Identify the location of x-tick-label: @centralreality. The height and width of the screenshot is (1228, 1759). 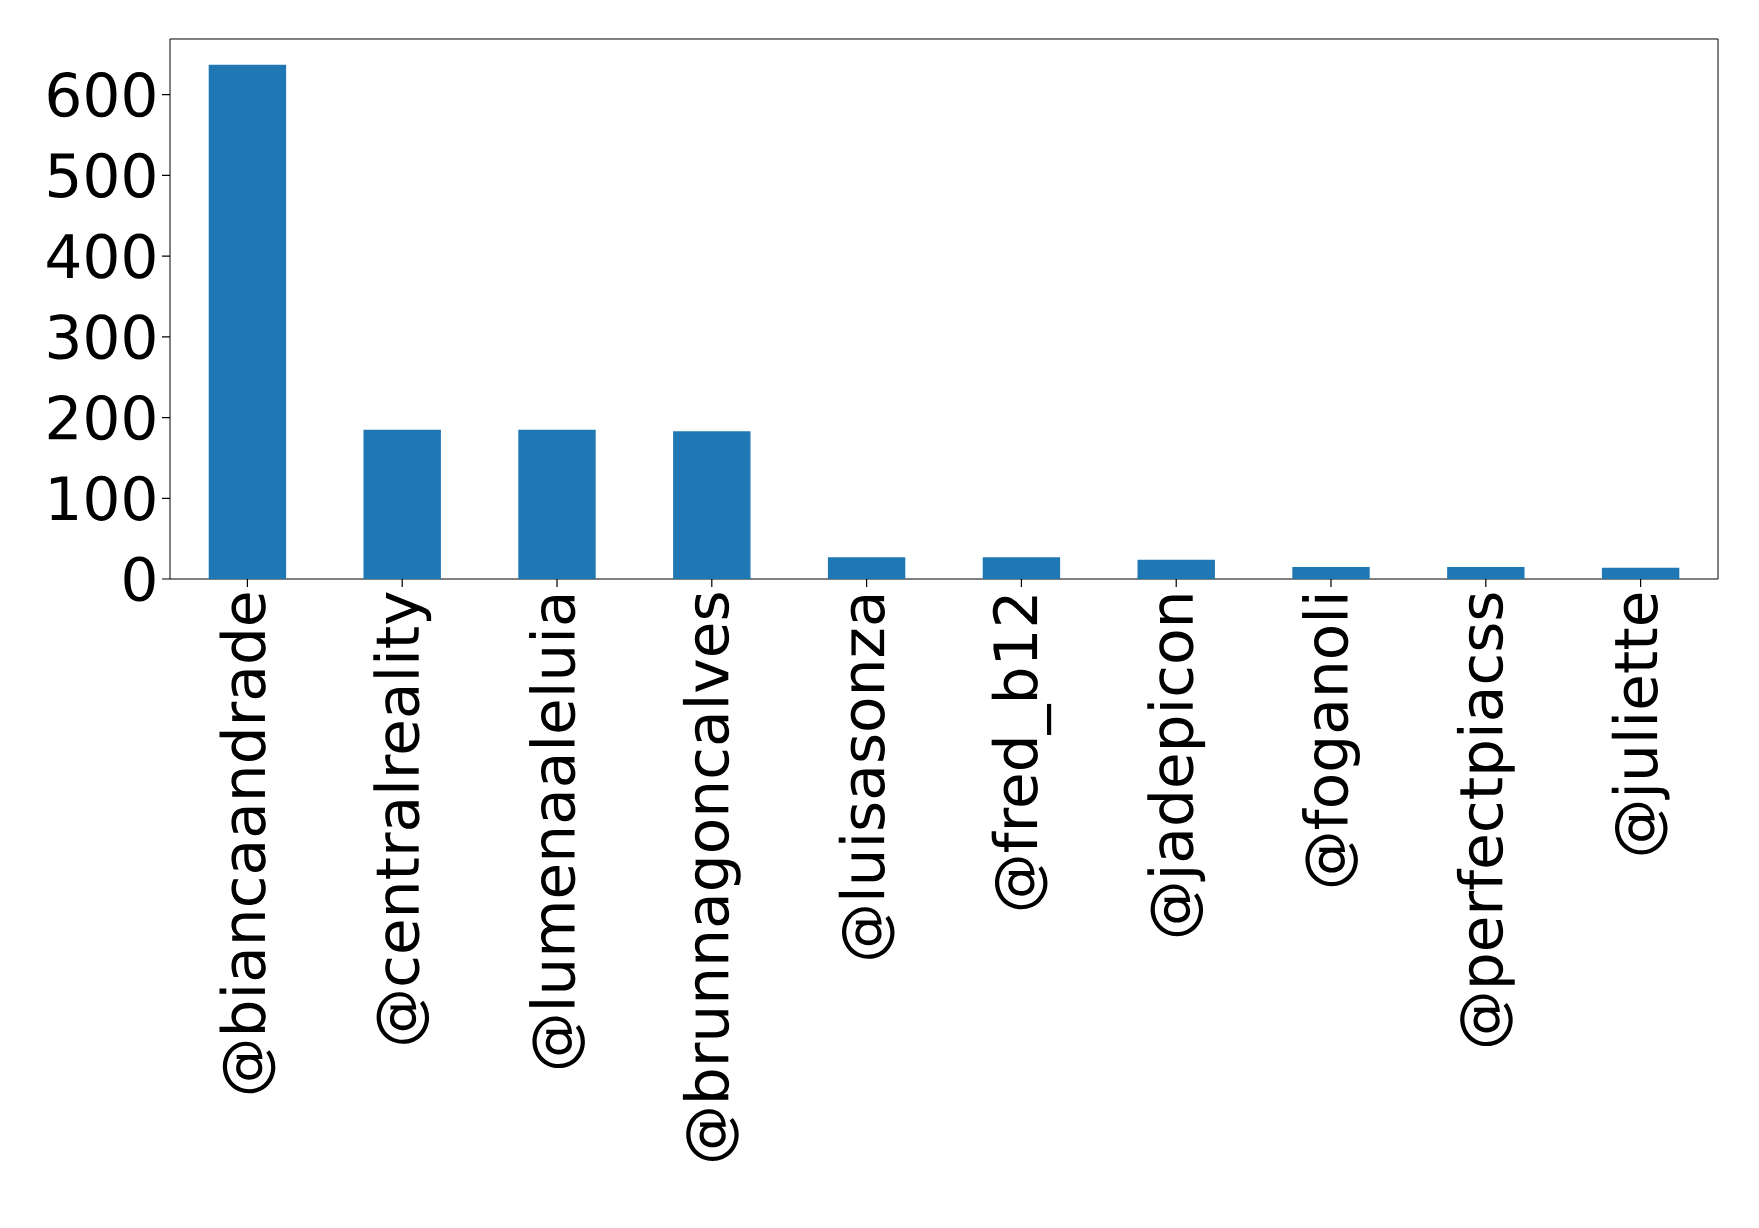
(402, 818).